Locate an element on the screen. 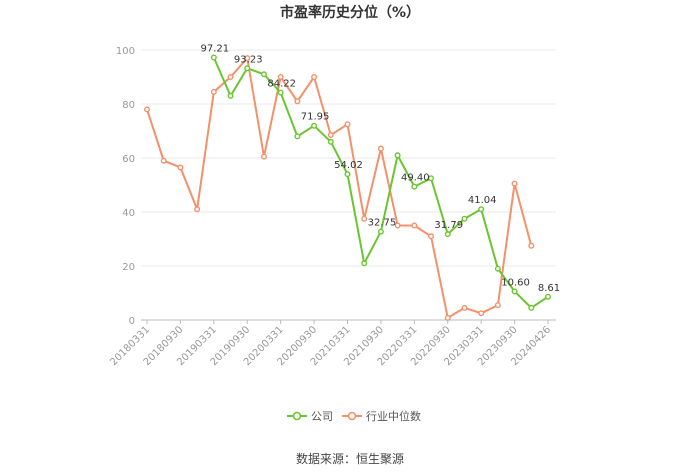 The height and width of the screenshot is (474, 700). legend: 公司 行业中位数 is located at coordinates (354, 416).